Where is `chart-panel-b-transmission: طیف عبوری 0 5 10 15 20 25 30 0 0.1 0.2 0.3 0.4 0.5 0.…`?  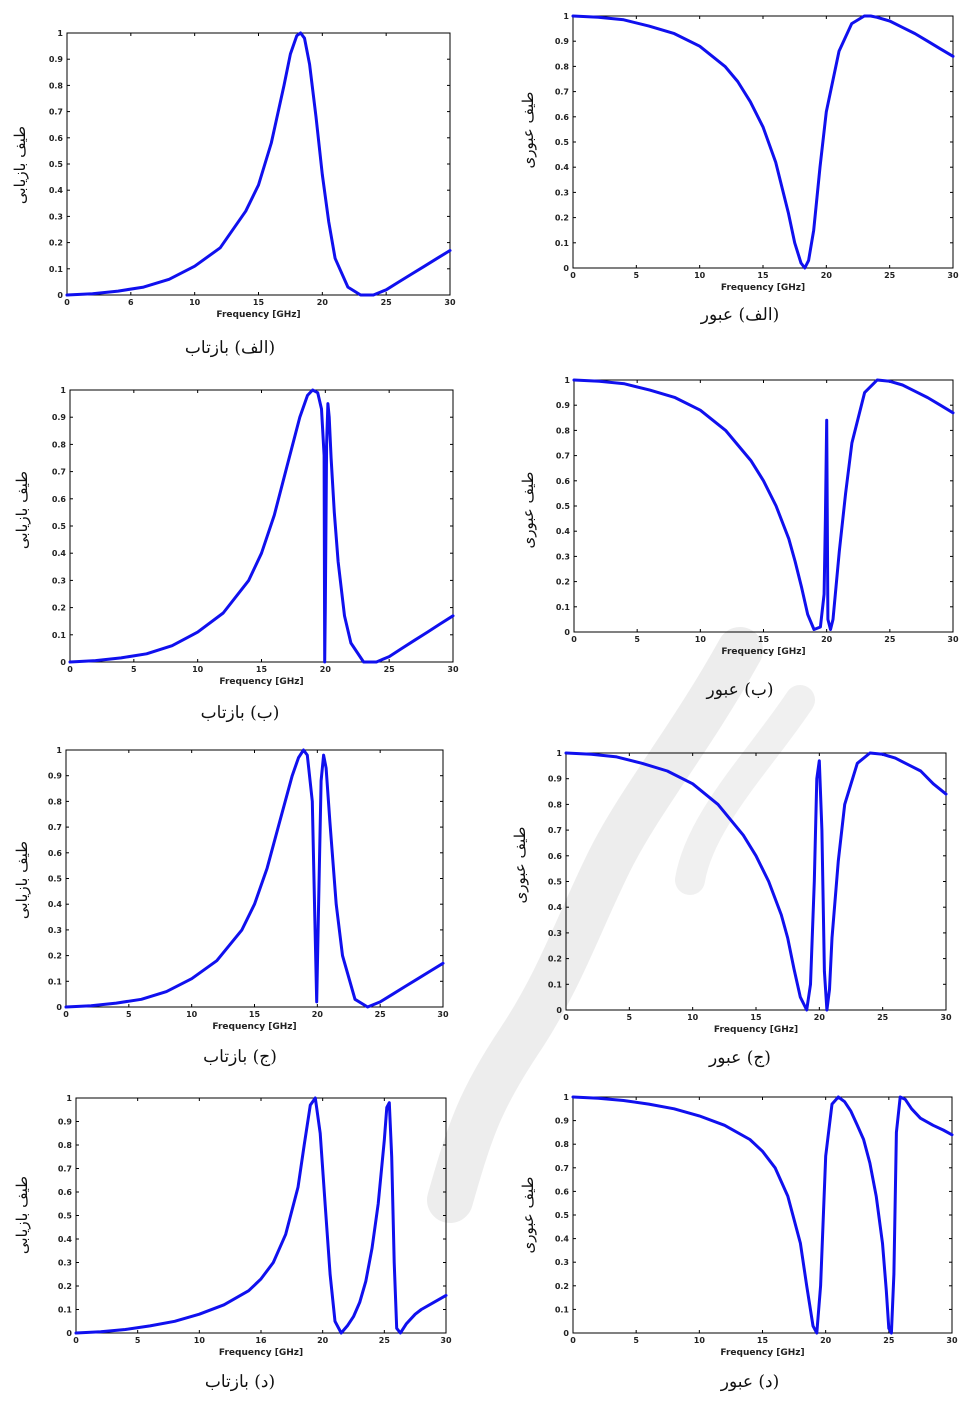
chart-panel-b-transmission: طیف عبوری 0 5 10 15 20 25 30 0 0.1 0.2 0.3 0.4 0.5 0.… is located at coordinates (720, 555).